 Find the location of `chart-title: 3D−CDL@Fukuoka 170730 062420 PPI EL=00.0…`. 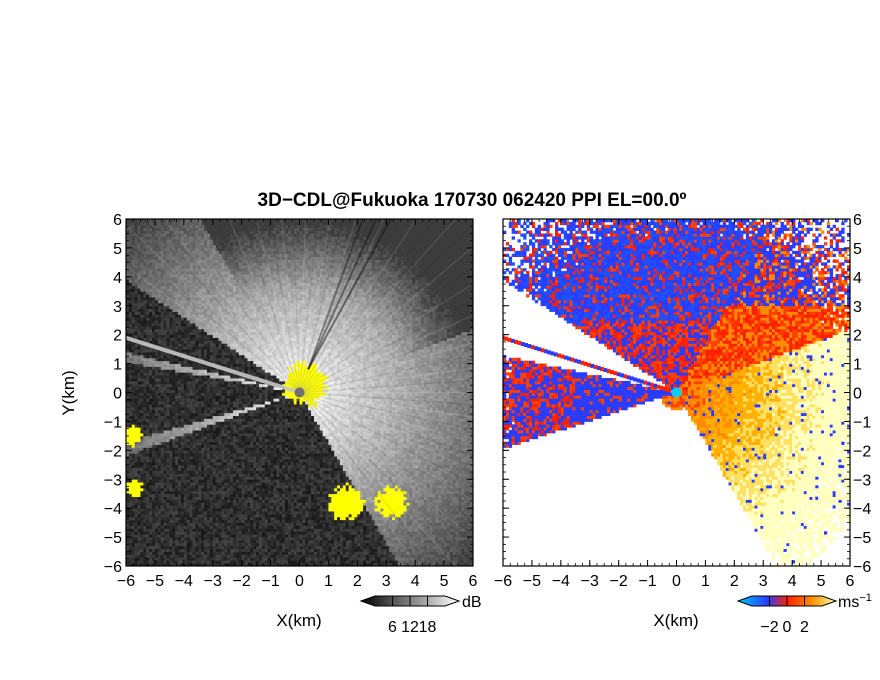

chart-title: 3D−CDL@Fukuoka 170730 062420 PPI EL=00.0… is located at coordinates (472, 200).